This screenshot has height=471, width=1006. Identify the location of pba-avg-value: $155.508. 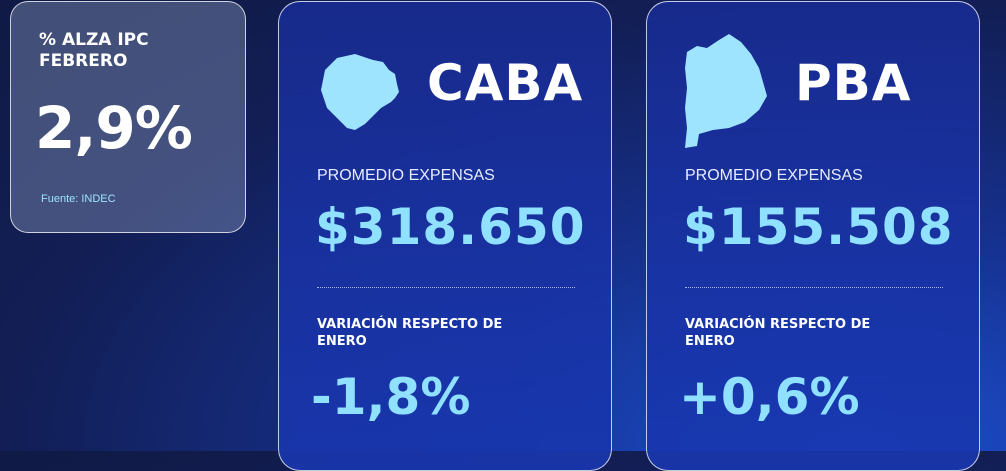
(818, 227).